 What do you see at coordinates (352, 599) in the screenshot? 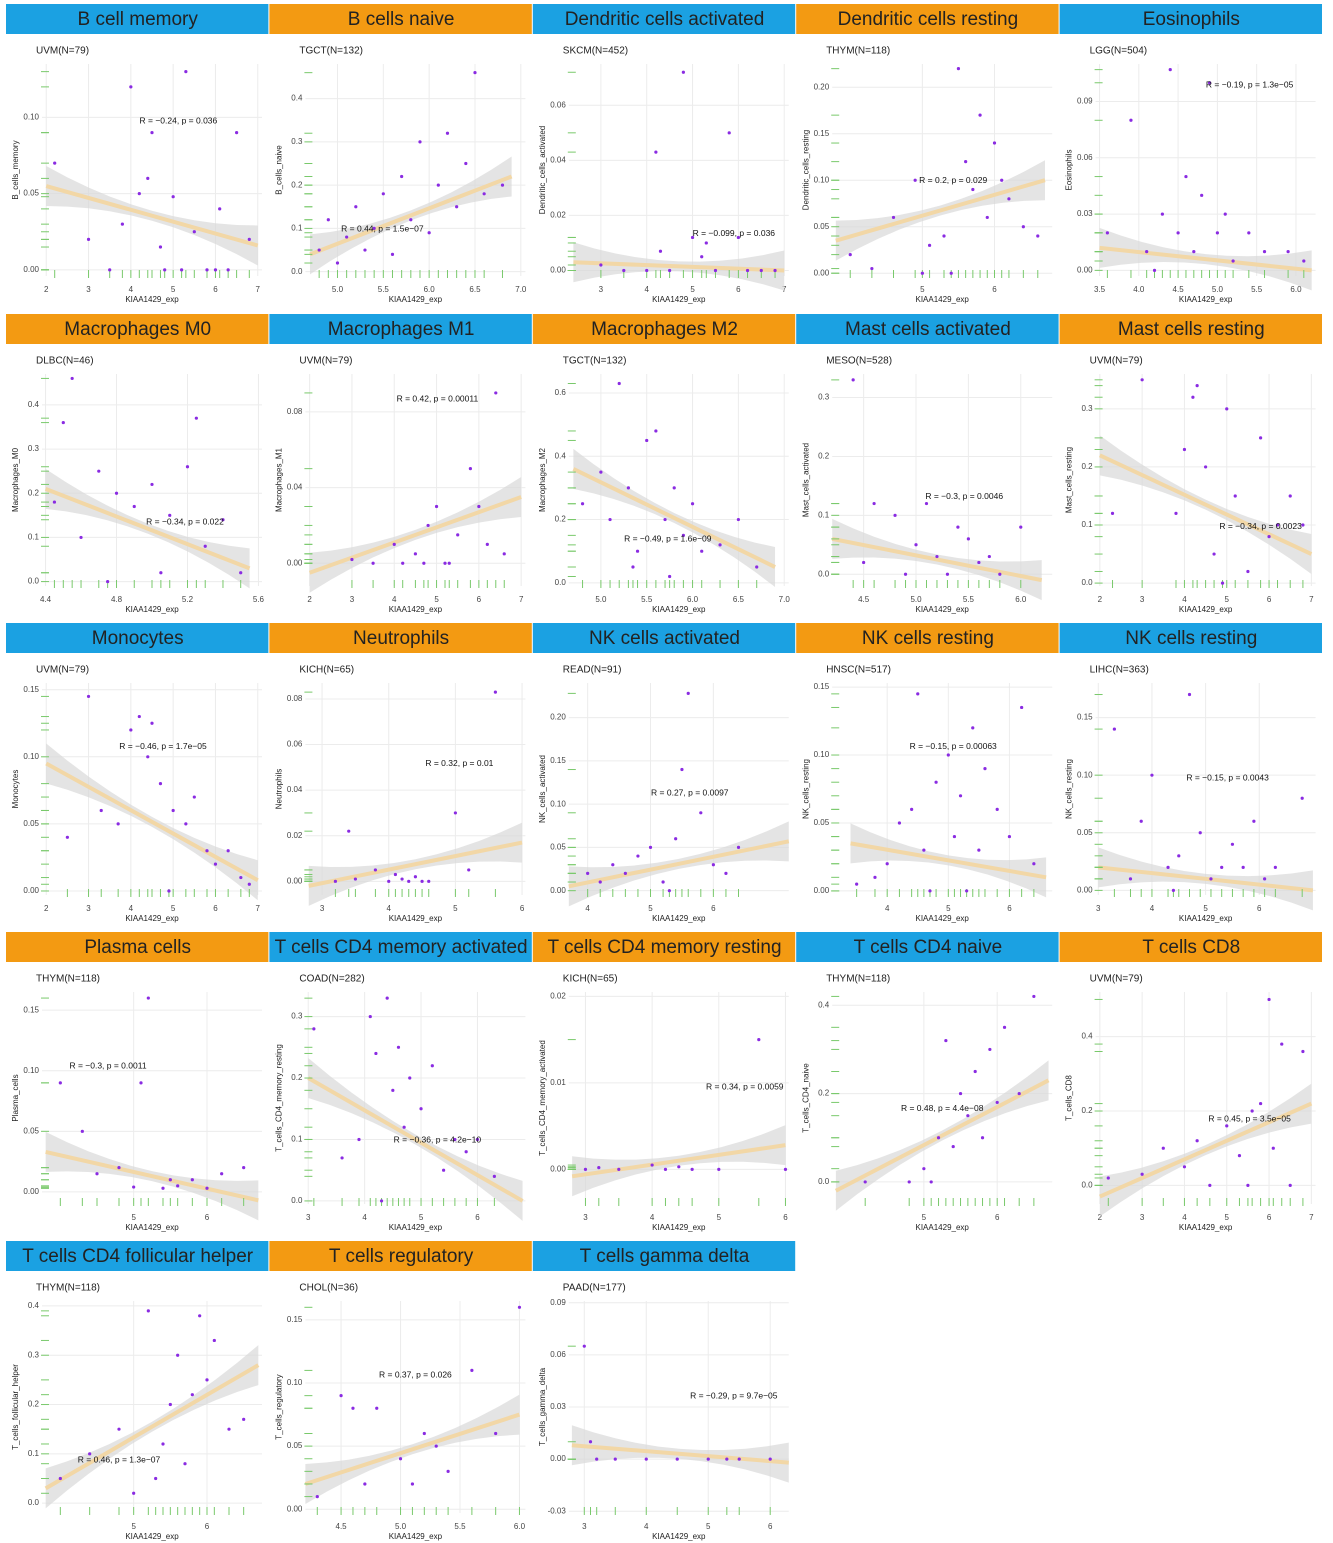
I see `x-tick-label: 3` at bounding box center [352, 599].